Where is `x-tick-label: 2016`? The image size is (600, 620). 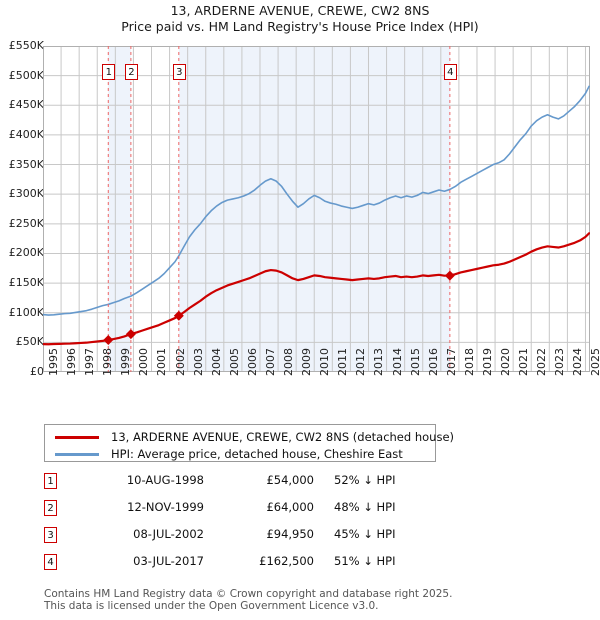
x-tick-label: 2016 is located at coordinates (433, 362).